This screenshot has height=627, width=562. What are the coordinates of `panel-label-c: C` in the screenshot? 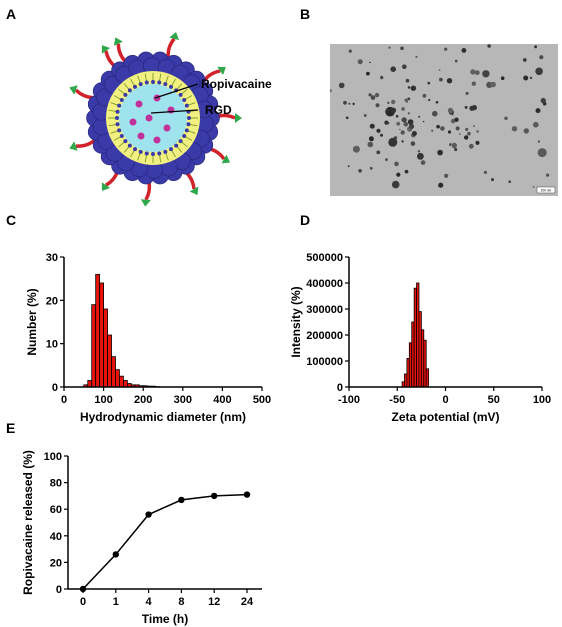 It's located at (11, 220).